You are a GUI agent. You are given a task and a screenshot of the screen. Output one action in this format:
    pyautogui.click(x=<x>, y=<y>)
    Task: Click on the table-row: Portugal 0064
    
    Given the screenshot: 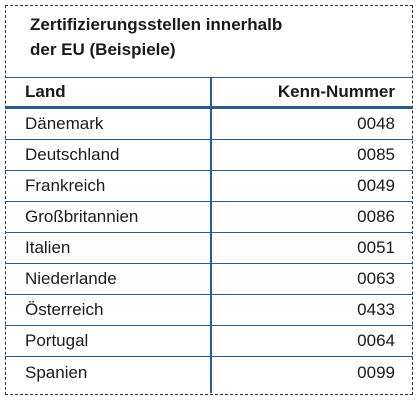 What is the action you would take?
    pyautogui.click(x=209, y=341)
    